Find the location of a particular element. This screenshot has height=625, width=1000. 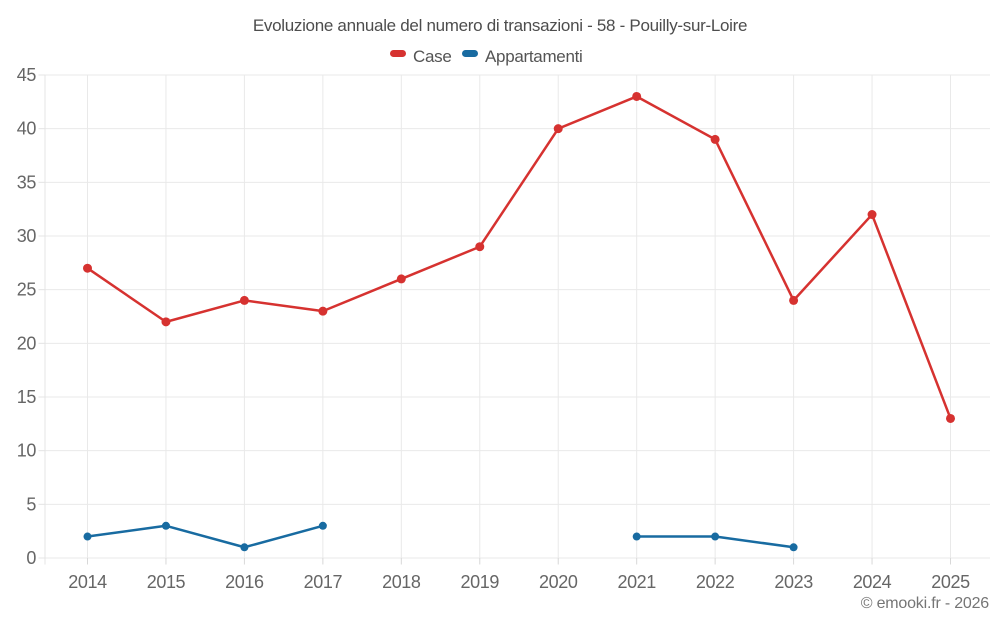

appartamenti-point-2014 is located at coordinates (87, 536).